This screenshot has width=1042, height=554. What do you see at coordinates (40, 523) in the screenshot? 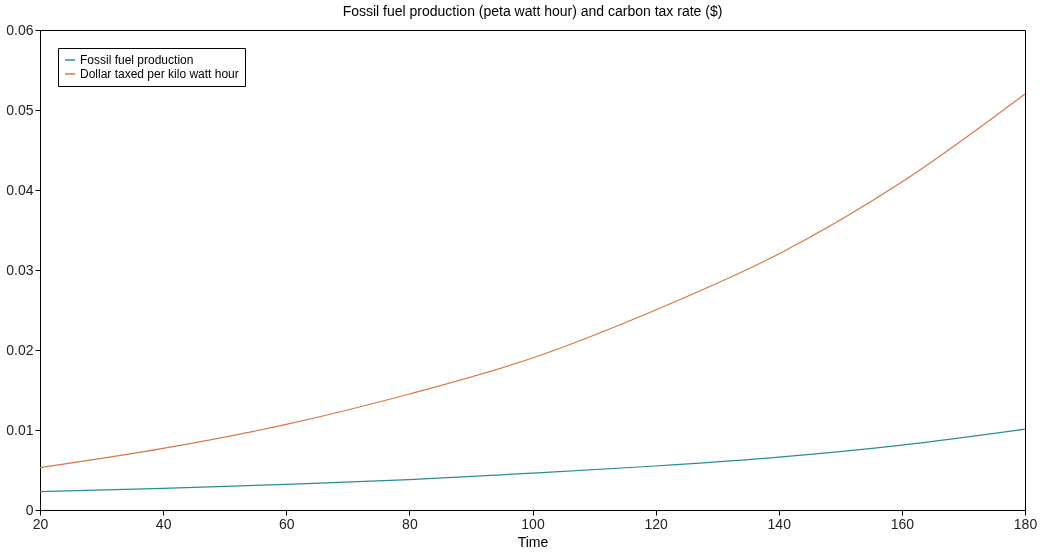
I see `x-tick-label: 20` at bounding box center [40, 523].